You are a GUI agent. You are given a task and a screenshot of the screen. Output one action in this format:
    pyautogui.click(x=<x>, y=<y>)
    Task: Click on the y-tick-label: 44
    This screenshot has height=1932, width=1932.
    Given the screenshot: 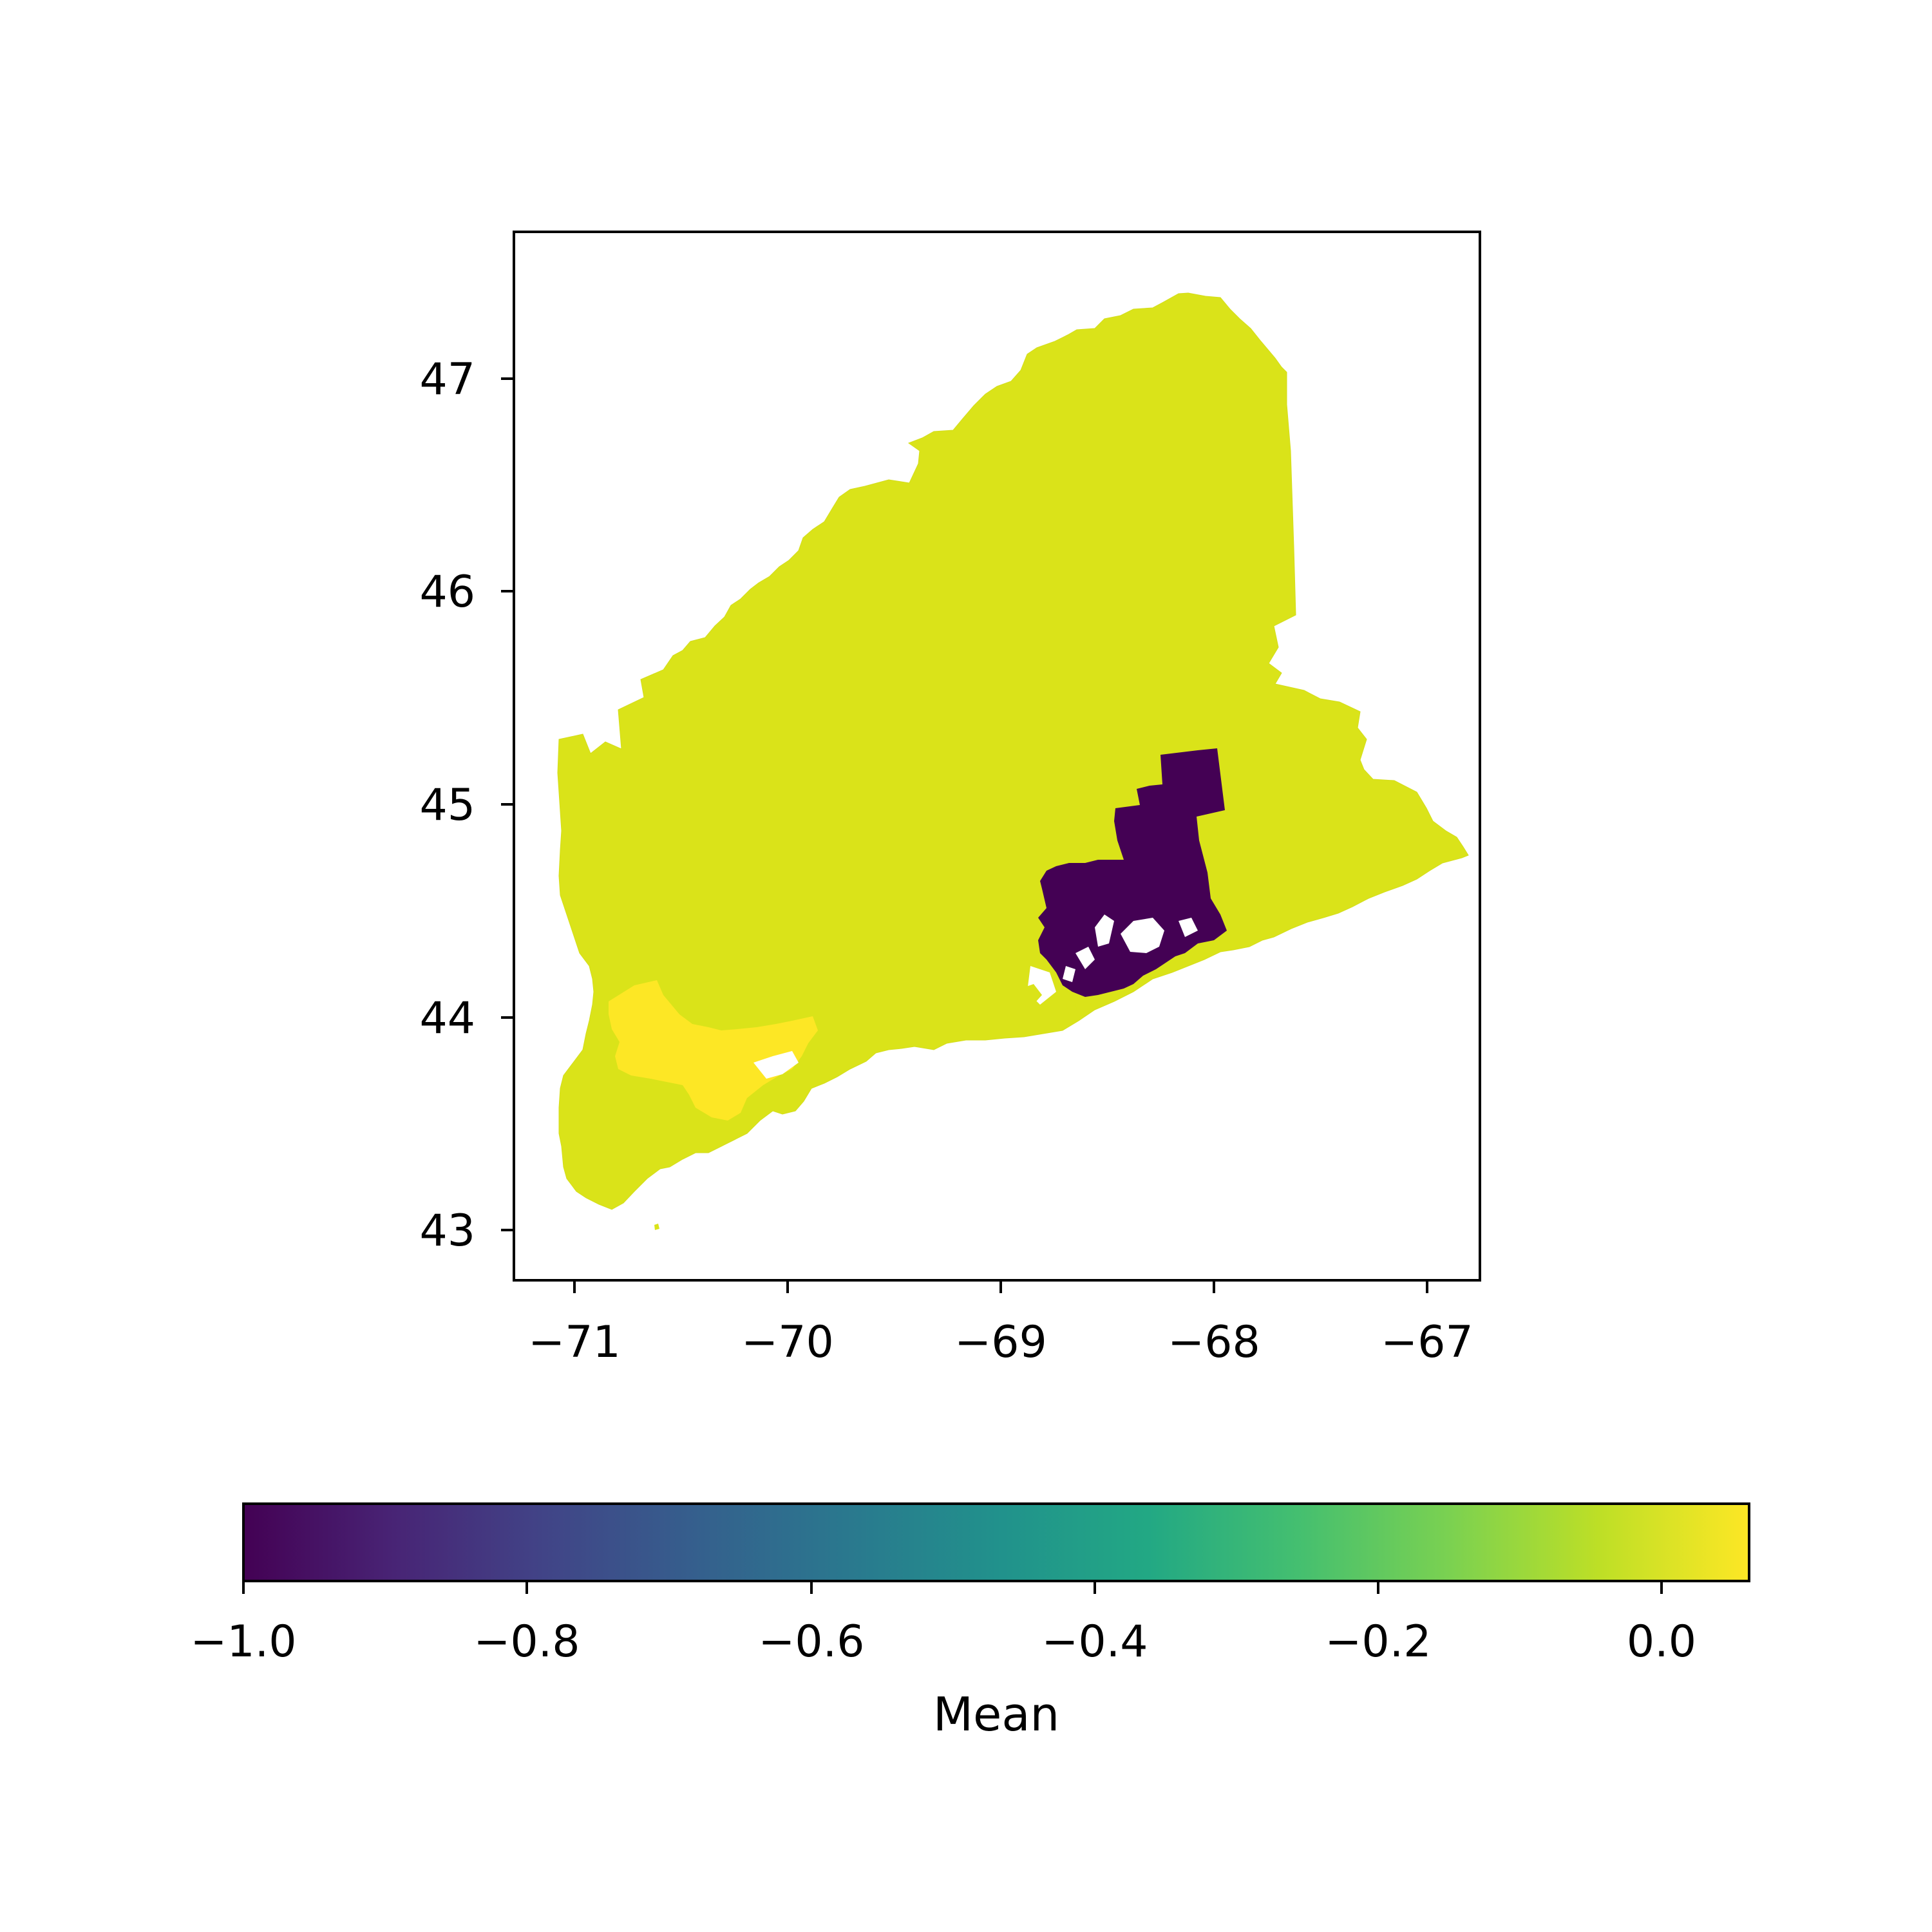 What is the action you would take?
    pyautogui.click(x=447, y=1018)
    